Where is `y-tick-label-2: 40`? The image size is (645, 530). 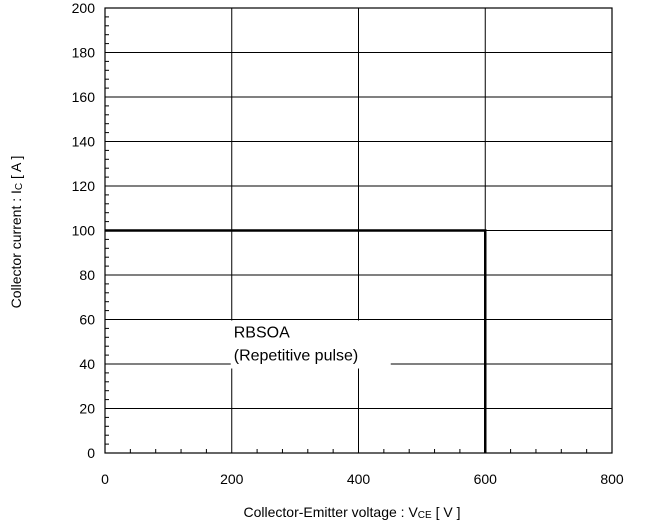 y-tick-label-2: 40 is located at coordinates (87, 364).